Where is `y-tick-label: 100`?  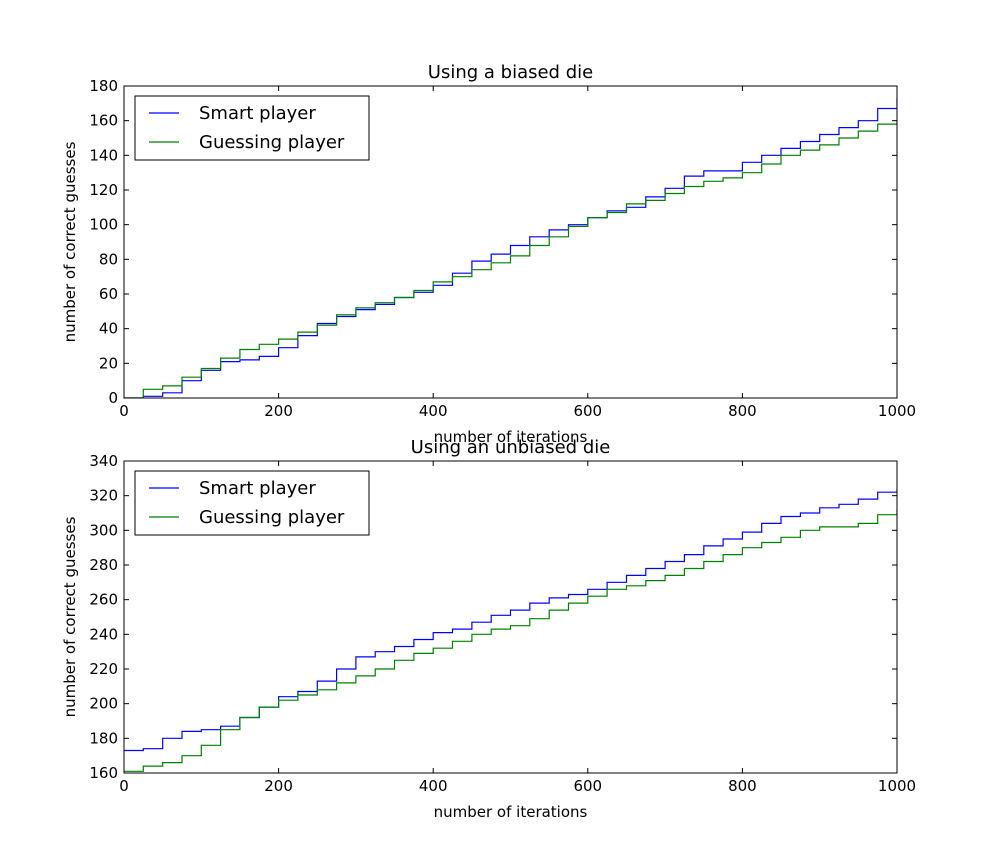 y-tick-label: 100 is located at coordinates (103, 225).